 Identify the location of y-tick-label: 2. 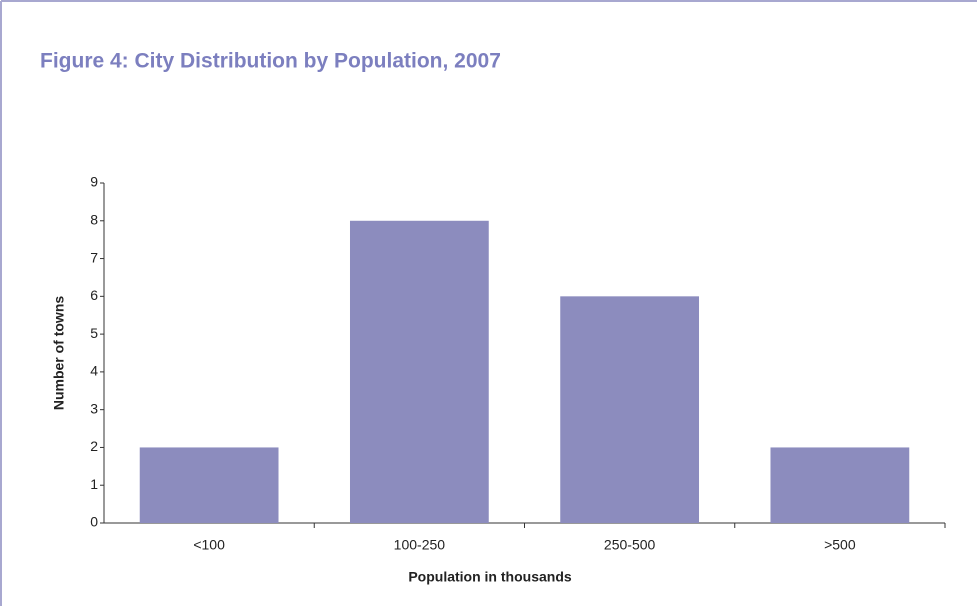
(94, 446).